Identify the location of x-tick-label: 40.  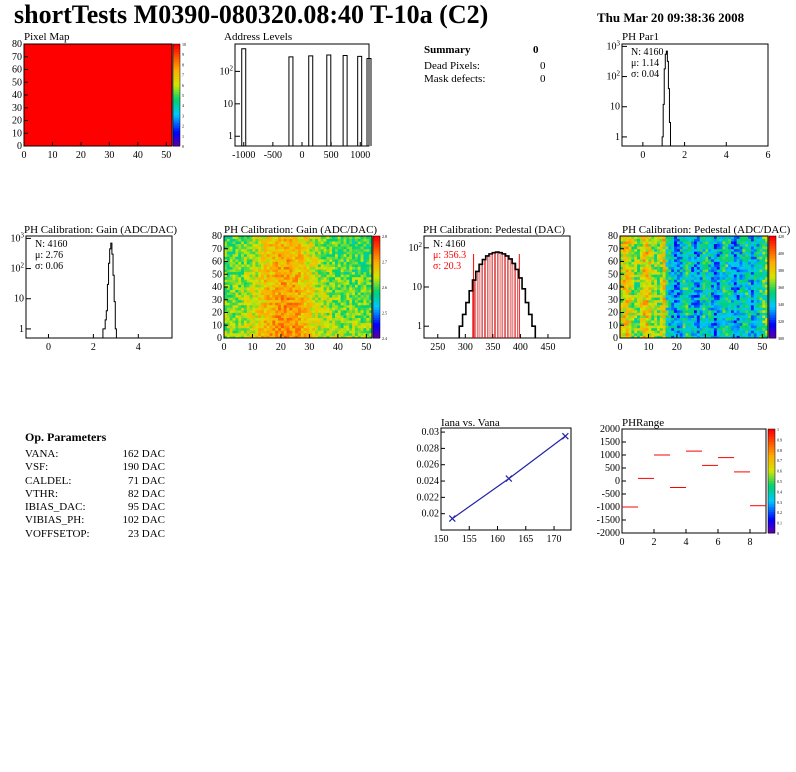
(138, 155).